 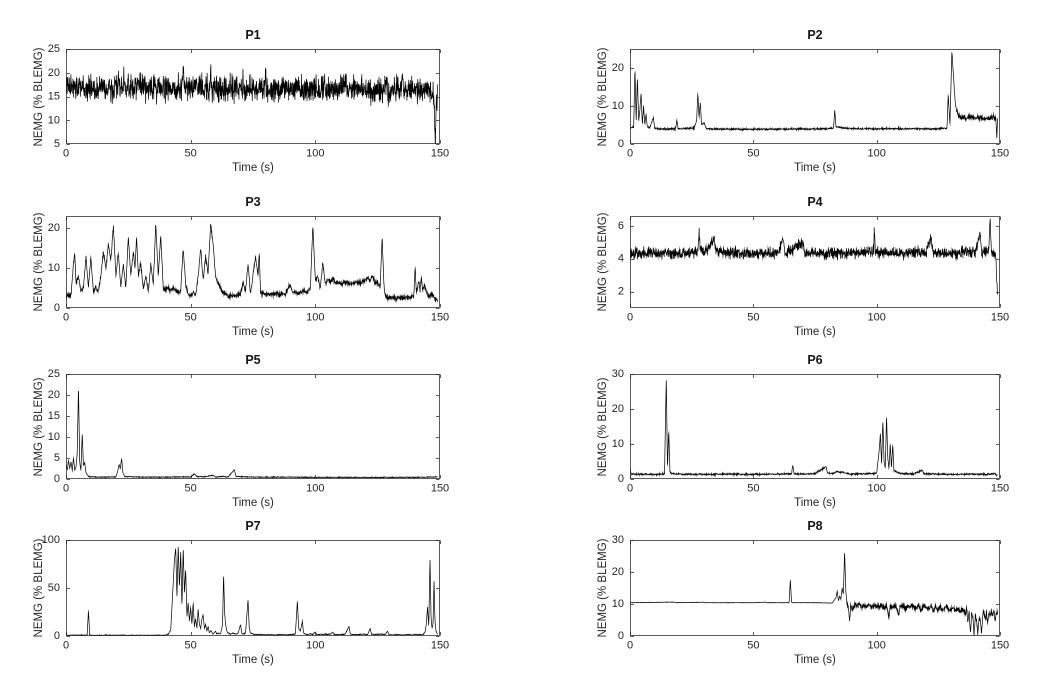 I want to click on x-axis-label-p7: Time (s), so click(x=253, y=660).